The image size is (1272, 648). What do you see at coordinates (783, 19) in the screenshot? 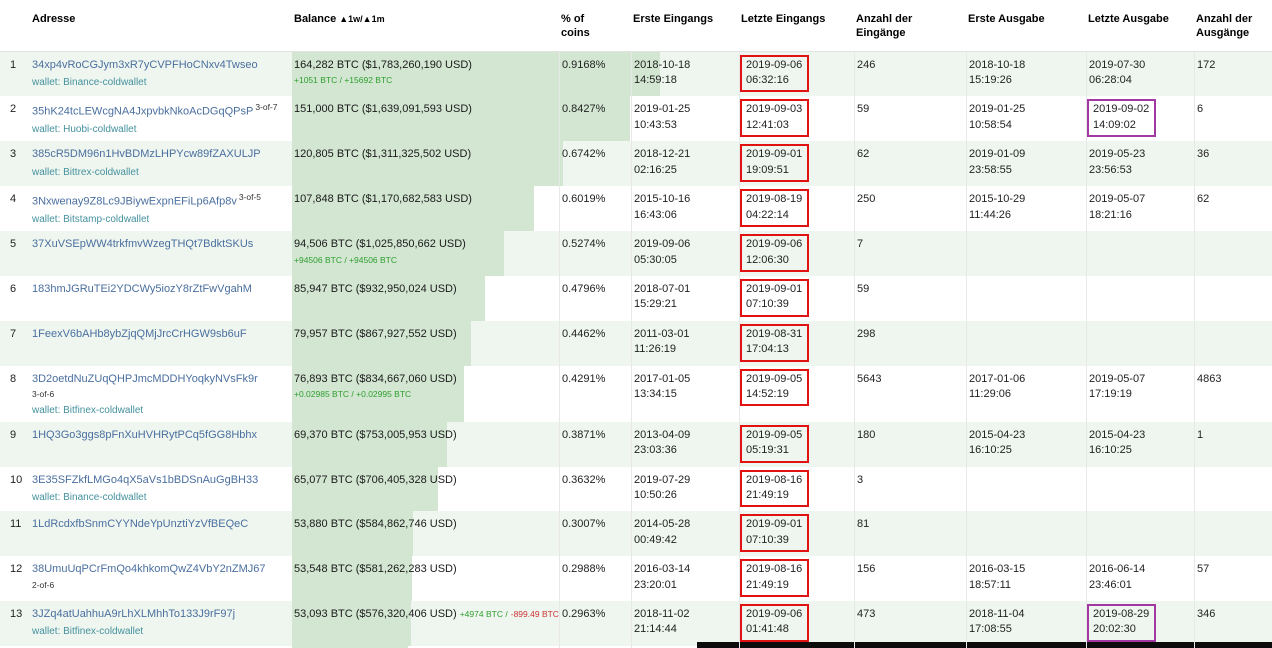
I see `col-header-letzte-eingangs: Letzte Eingangs` at bounding box center [783, 19].